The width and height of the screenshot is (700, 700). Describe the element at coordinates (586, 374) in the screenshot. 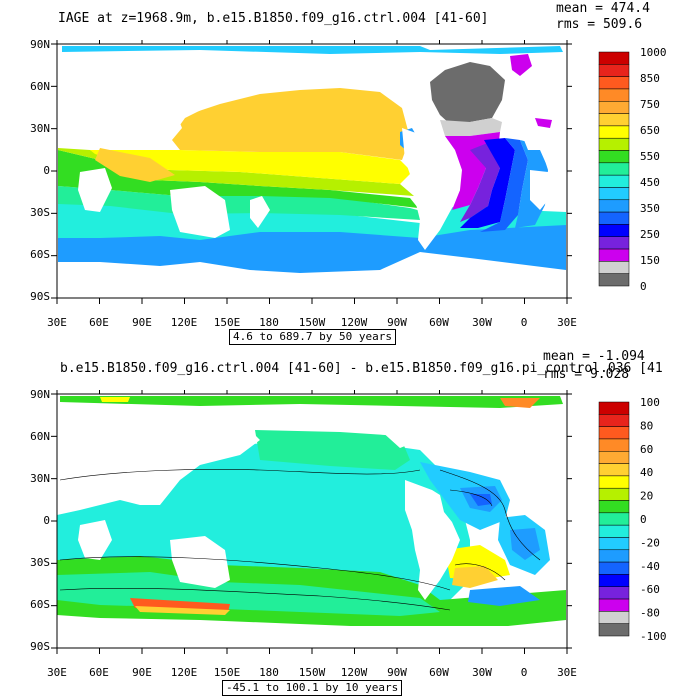

I see `panel2-rms: rms = 9.028` at that location.